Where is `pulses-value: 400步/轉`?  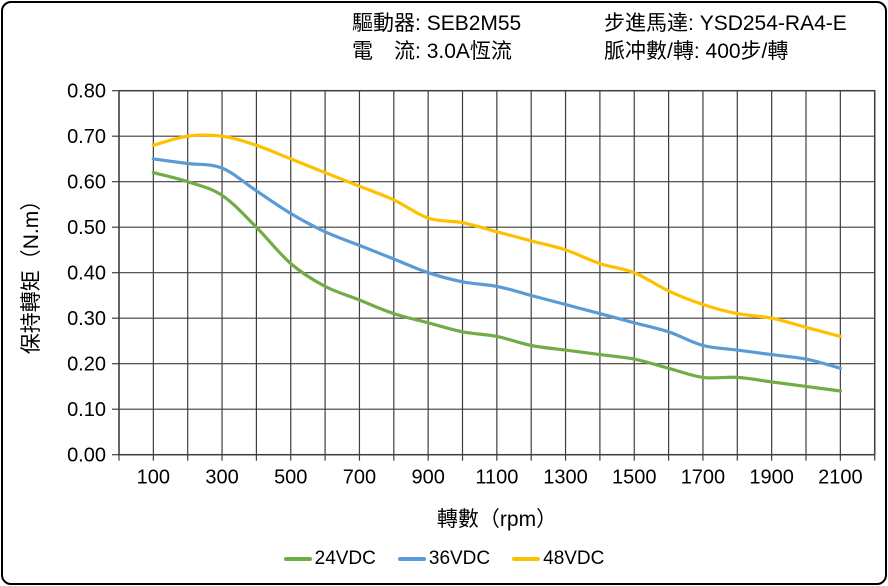 pulses-value: 400步/轉 is located at coordinates (747, 51).